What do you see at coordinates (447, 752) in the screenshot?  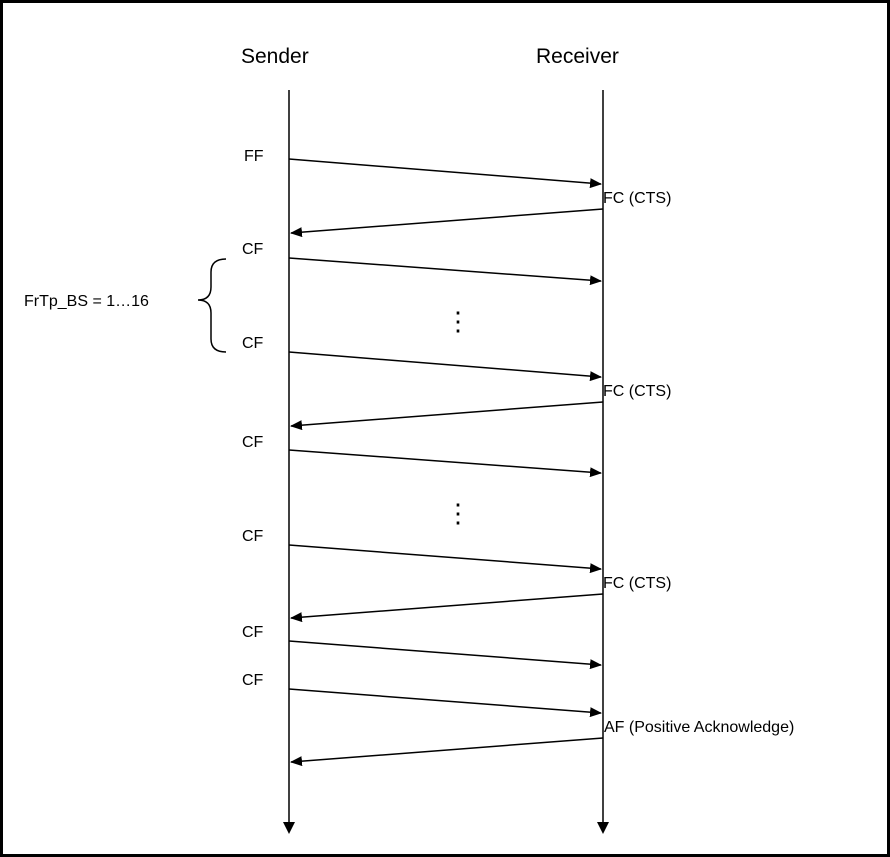 I see `message-arrow-af` at bounding box center [447, 752].